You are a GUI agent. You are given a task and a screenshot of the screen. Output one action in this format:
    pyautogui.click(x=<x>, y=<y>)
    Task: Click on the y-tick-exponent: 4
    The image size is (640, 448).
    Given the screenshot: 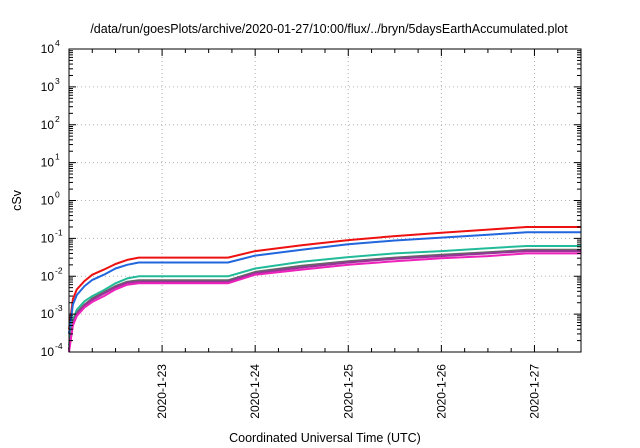 What is the action you would take?
    pyautogui.click(x=57, y=43)
    